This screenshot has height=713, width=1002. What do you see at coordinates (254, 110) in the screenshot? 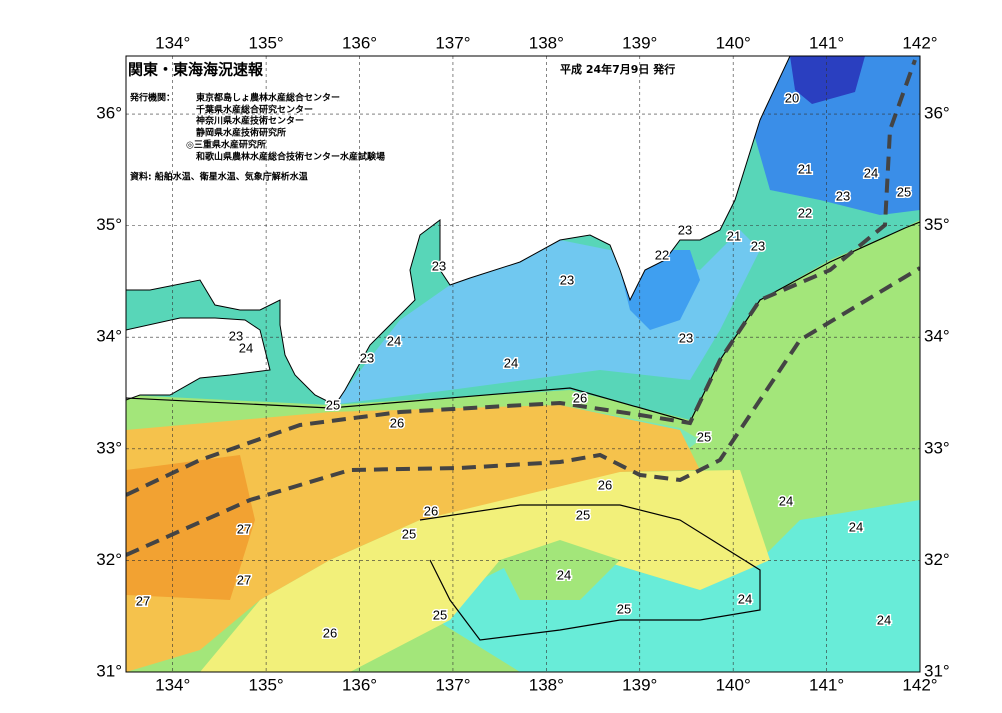
I see `issuer: 千葉県水産総合研究センター` at bounding box center [254, 110].